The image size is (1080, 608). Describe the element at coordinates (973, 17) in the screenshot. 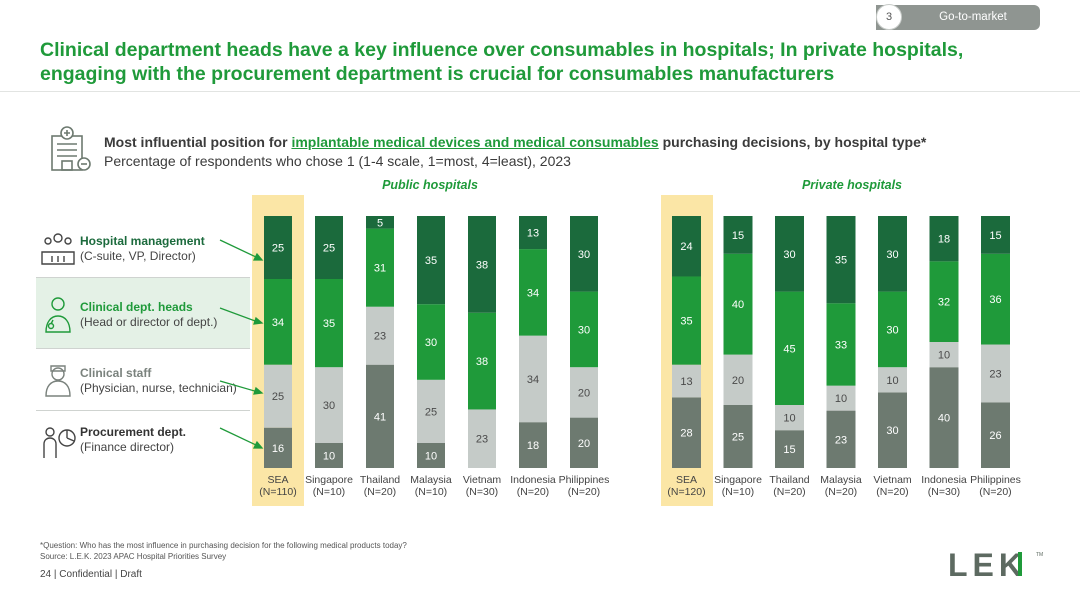

I see `section-label: Go-to-market` at that location.